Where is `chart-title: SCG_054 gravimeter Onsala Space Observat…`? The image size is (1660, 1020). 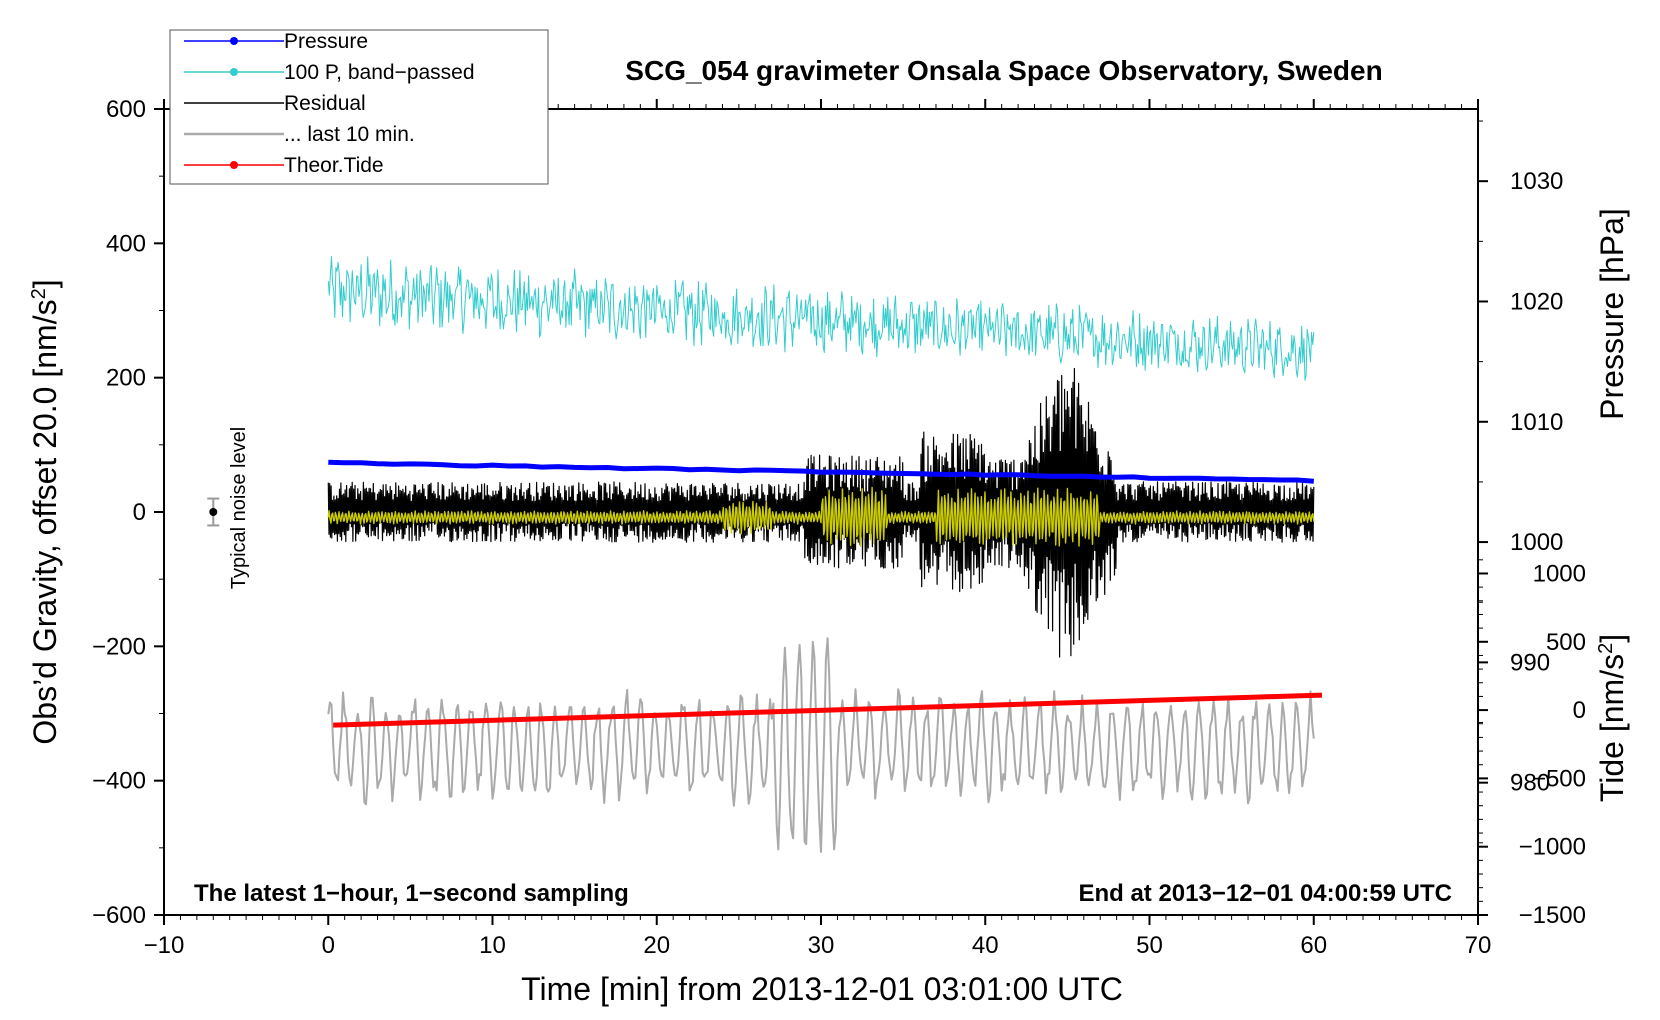
chart-title: SCG_054 gravimeter Onsala Space Observat… is located at coordinates (1003, 70).